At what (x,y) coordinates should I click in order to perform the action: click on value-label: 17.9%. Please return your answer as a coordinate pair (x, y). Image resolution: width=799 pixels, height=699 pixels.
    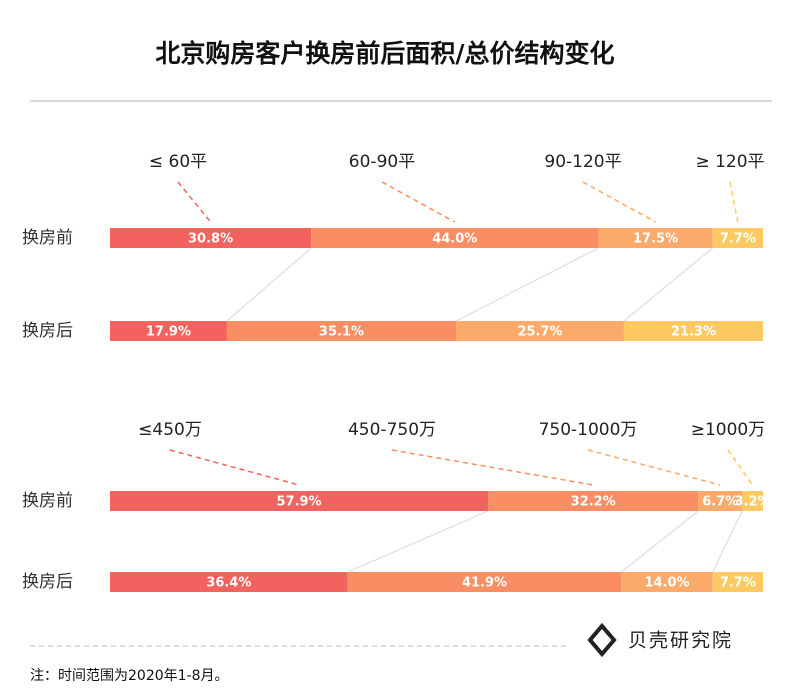
    Looking at the image, I should click on (168, 332).